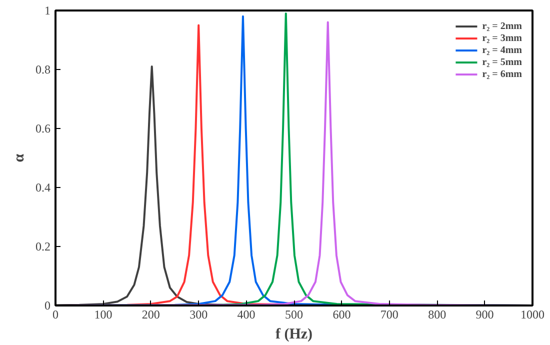  Describe the element at coordinates (294, 334) in the screenshot. I see `x-axis-title: f (Hz)` at that location.